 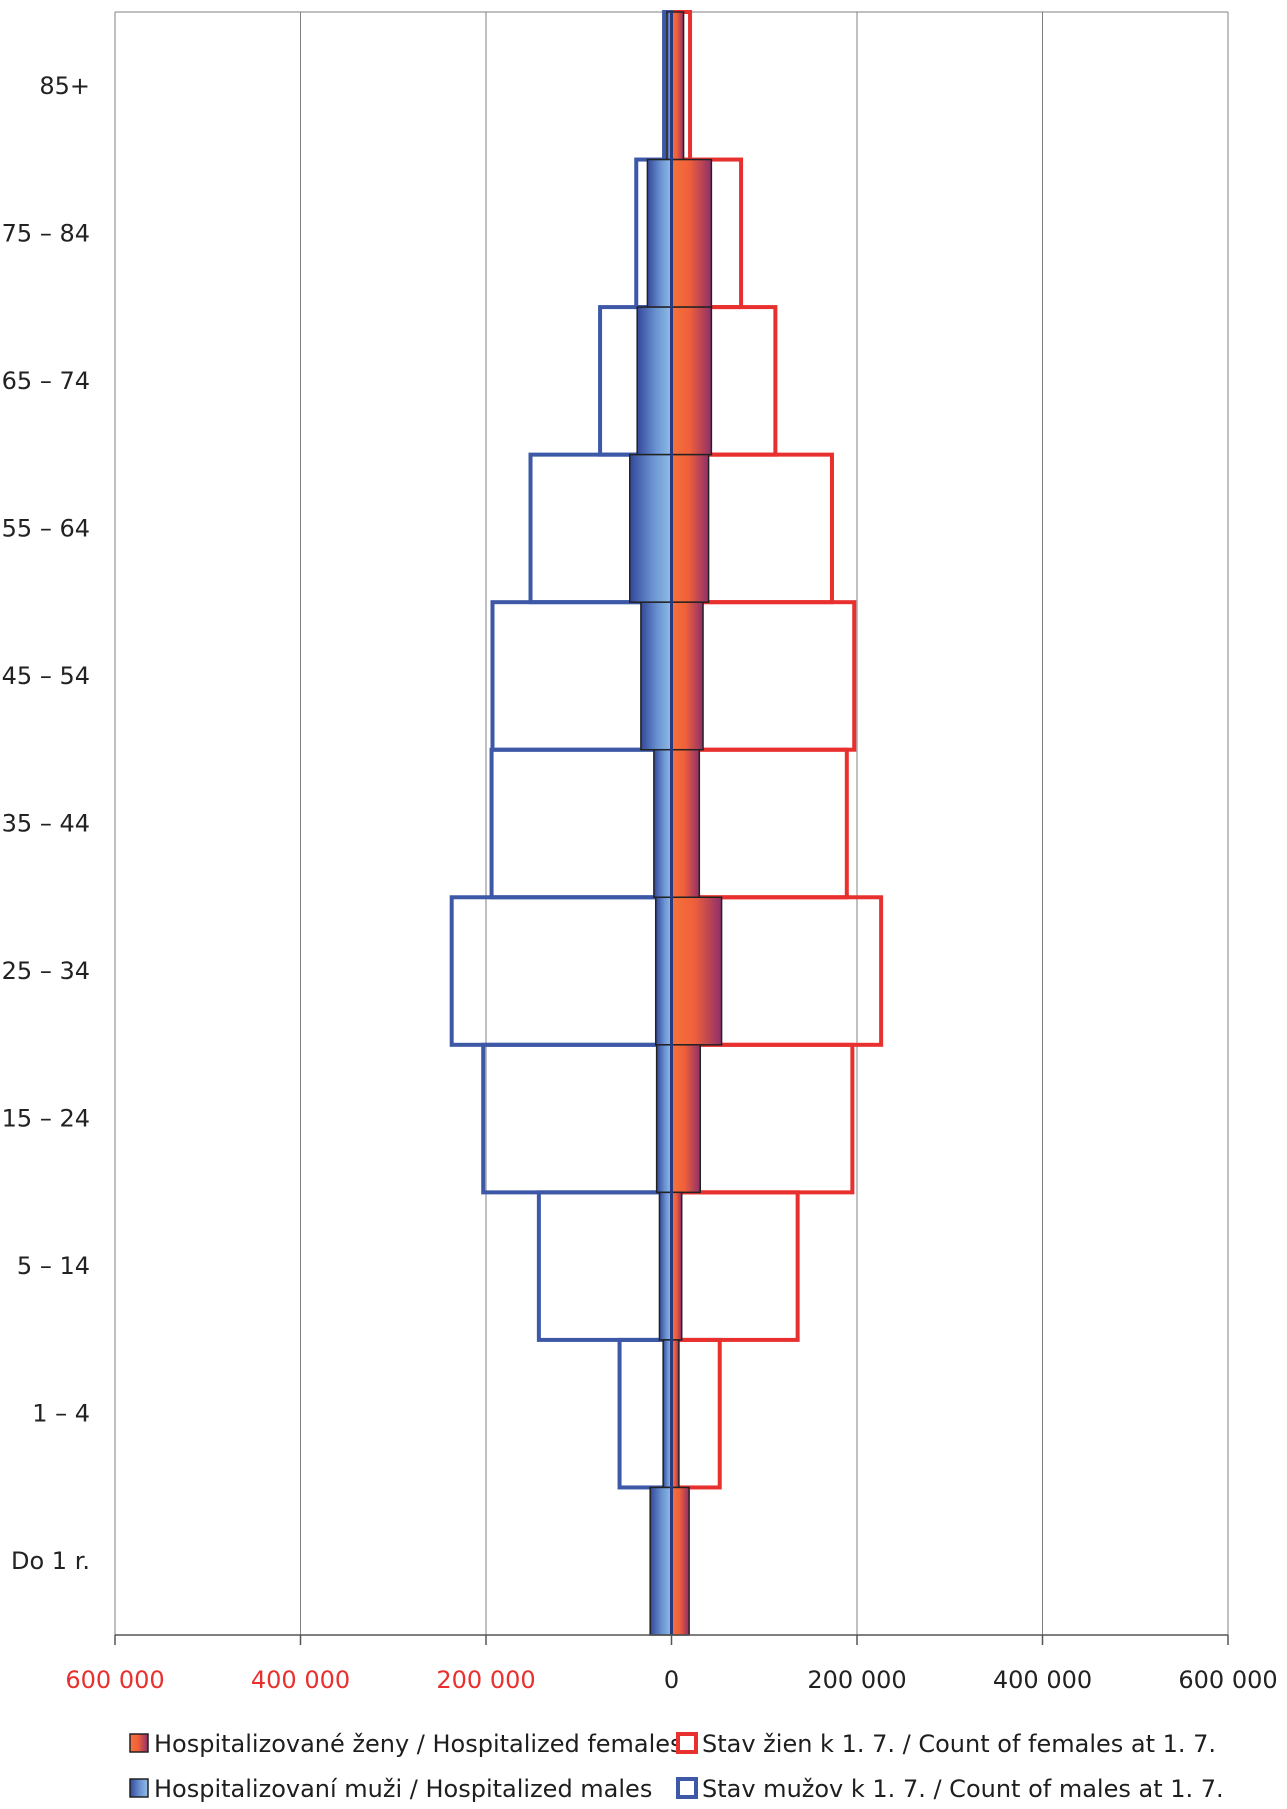 What do you see at coordinates (64, 86) in the screenshot?
I see `category-label-0: 85+` at bounding box center [64, 86].